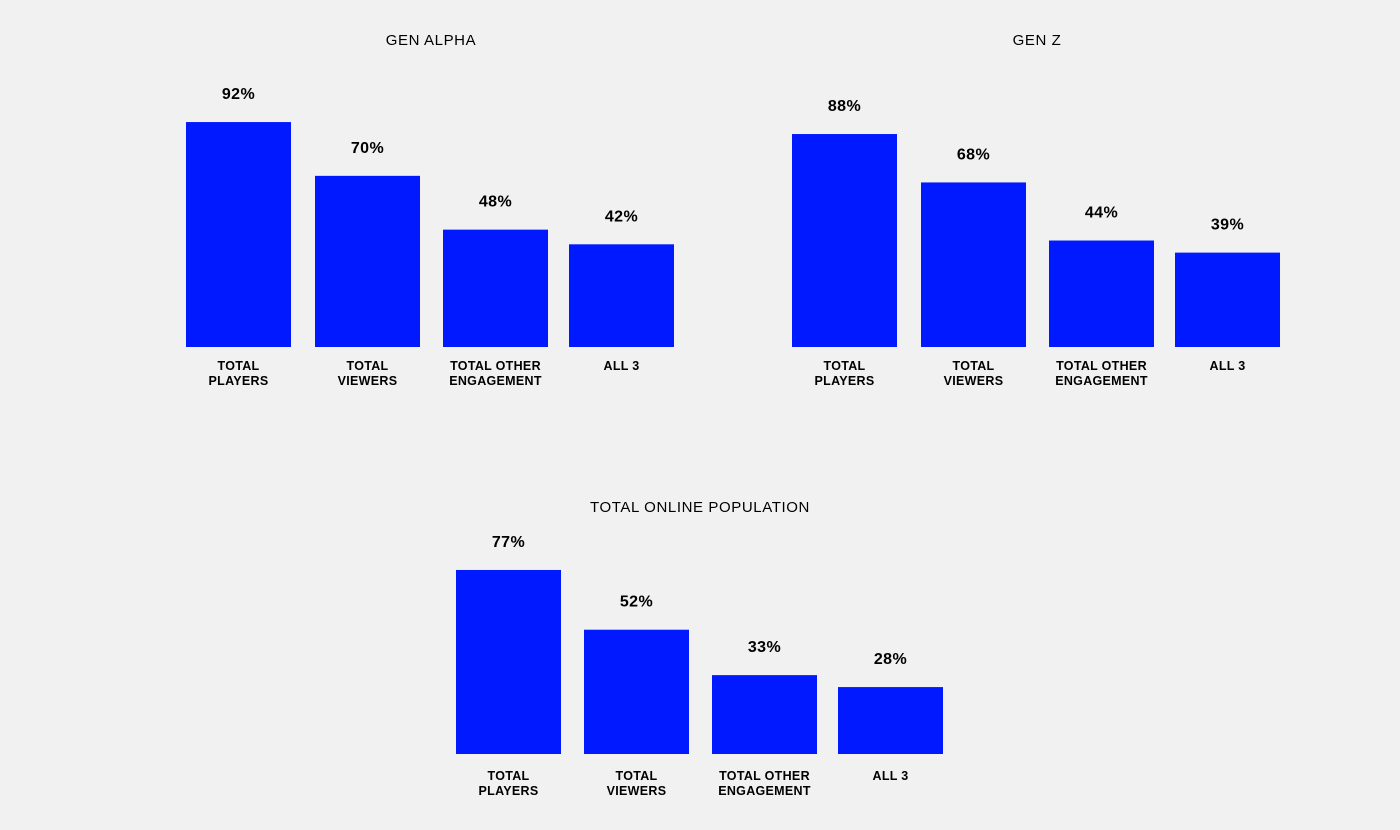 This screenshot has width=1400, height=830. I want to click on chart-title-total-online-population: TOTAL ONLINE POPULATION, so click(700, 507).